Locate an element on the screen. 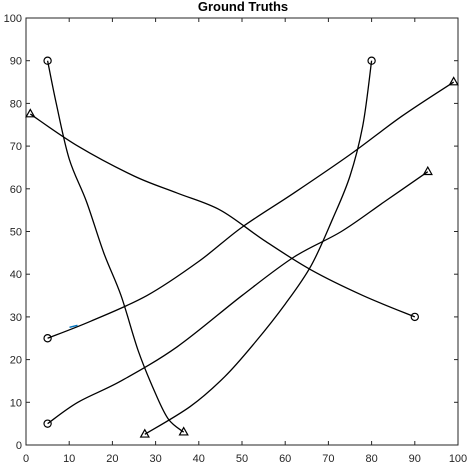  y-tick-label: 100 is located at coordinates (13, 19).